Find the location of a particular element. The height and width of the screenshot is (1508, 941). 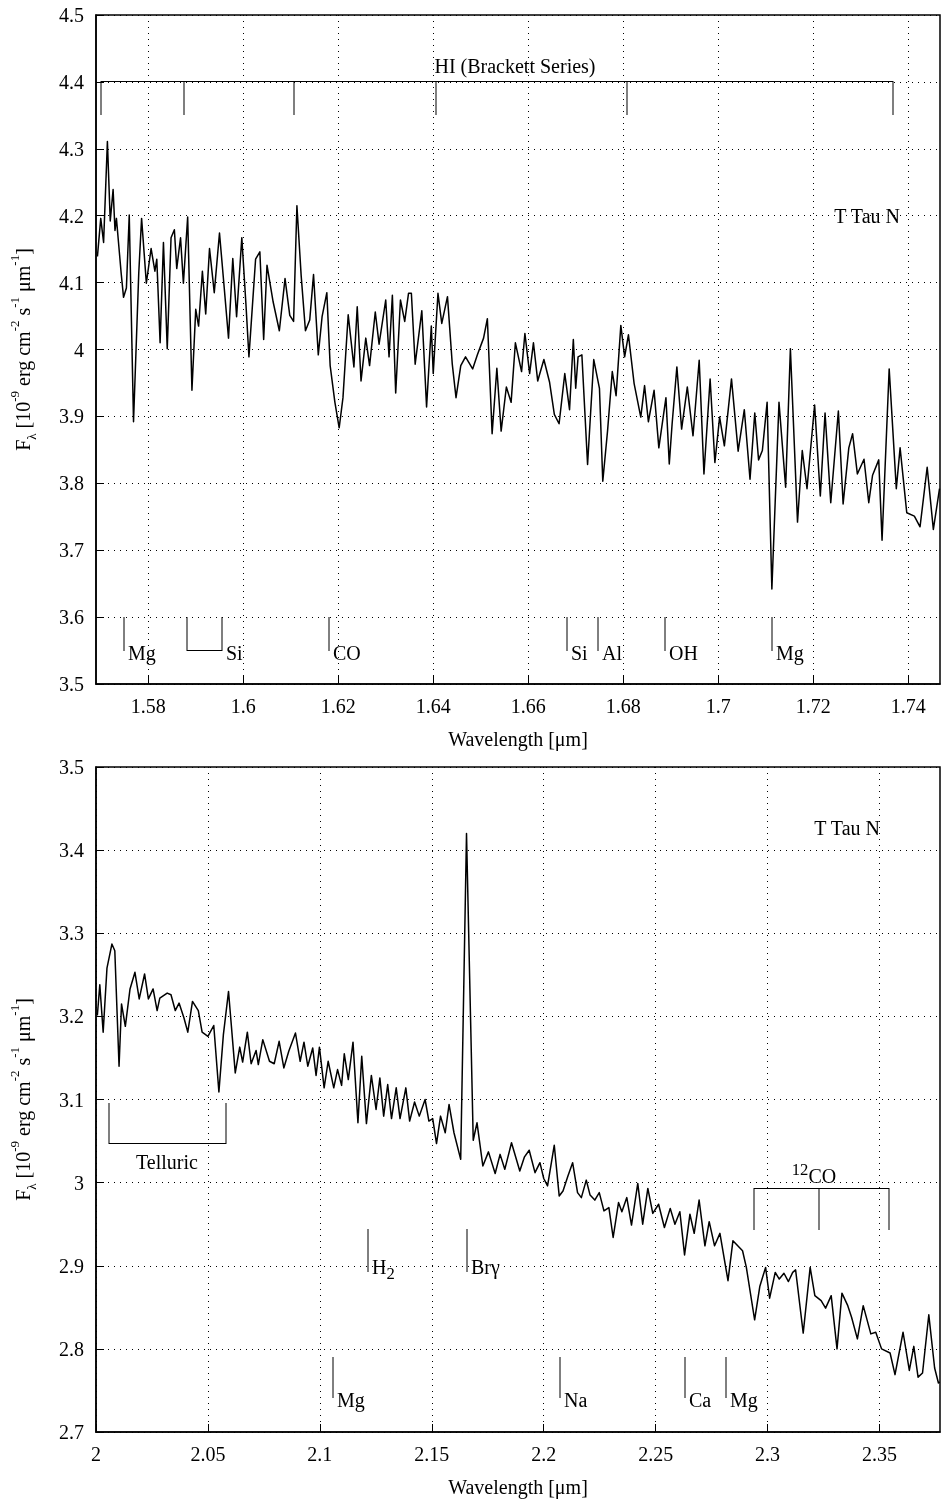

x-tick-label: 2.15 is located at coordinates (432, 1454).